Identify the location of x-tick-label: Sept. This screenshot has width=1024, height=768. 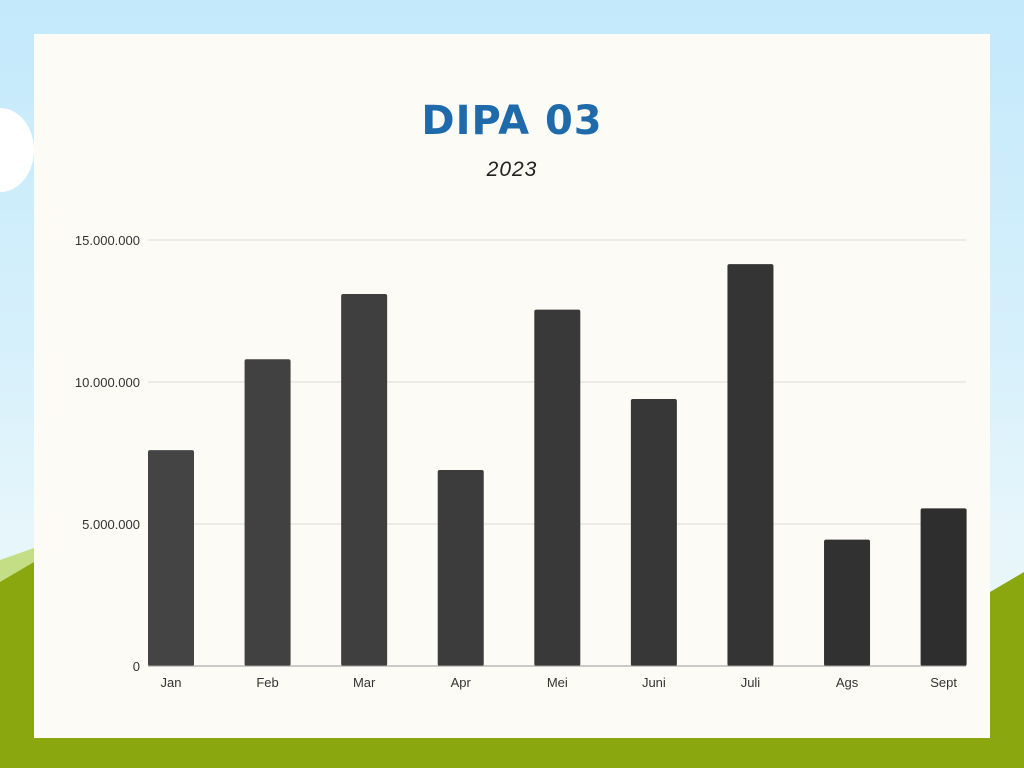
(943, 682).